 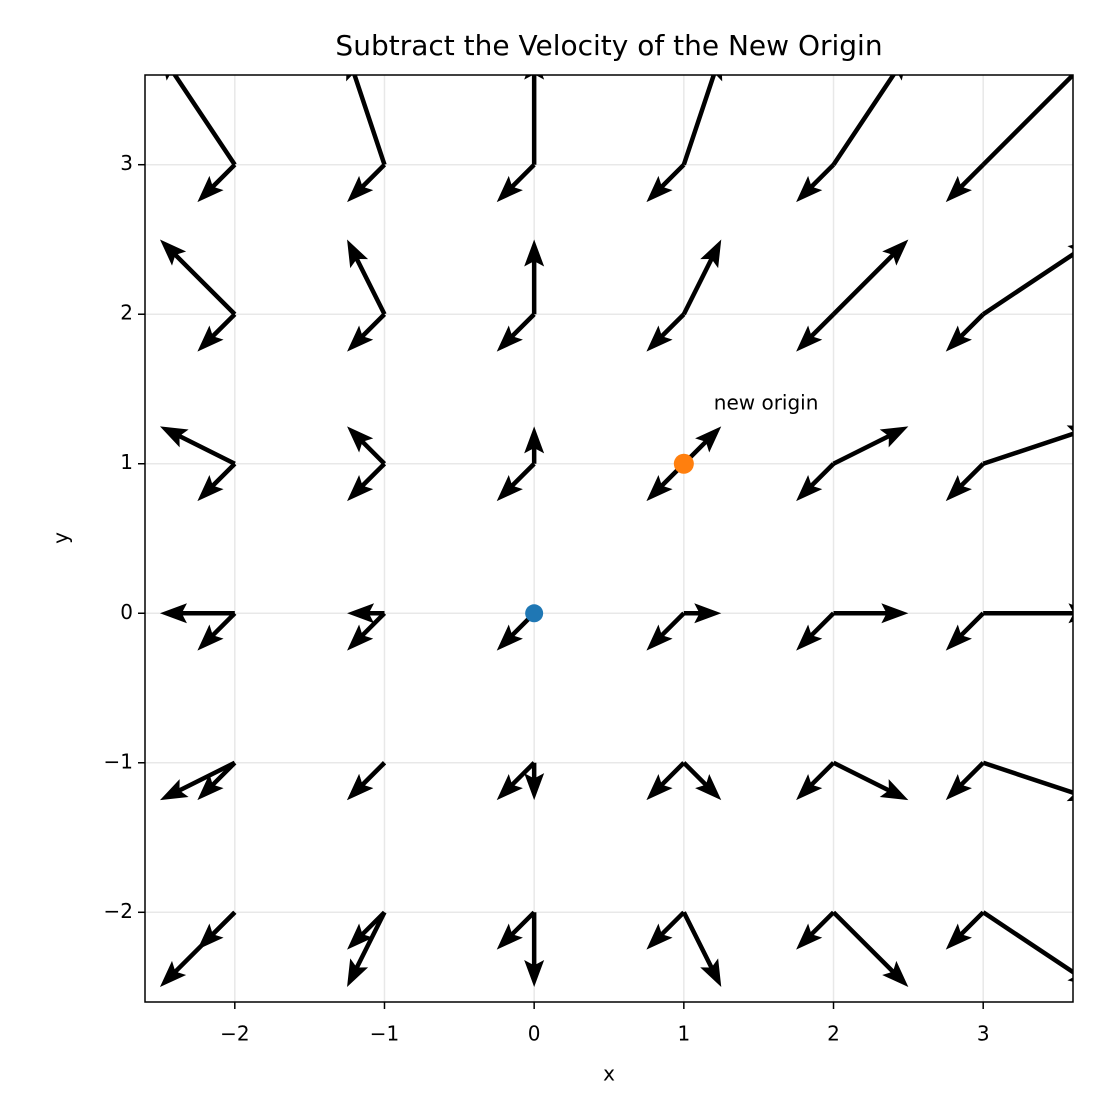 I want to click on y-tick-label: −2, so click(x=118, y=911).